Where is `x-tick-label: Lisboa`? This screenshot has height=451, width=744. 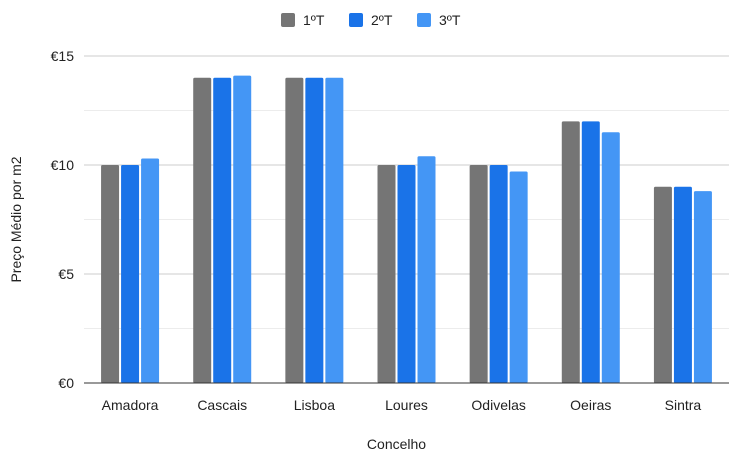 x-tick-label: Lisboa is located at coordinates (314, 405).